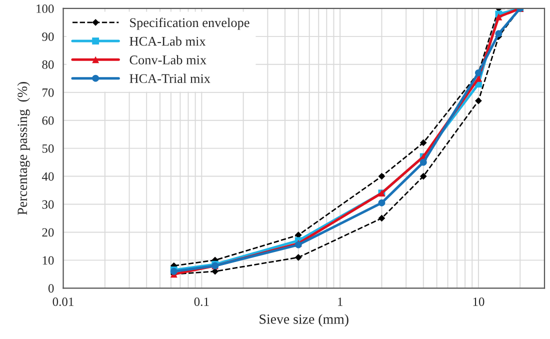 The image size is (550, 339). Describe the element at coordinates (190, 24) in the screenshot. I see `legend-label: Specification envelope` at that location.